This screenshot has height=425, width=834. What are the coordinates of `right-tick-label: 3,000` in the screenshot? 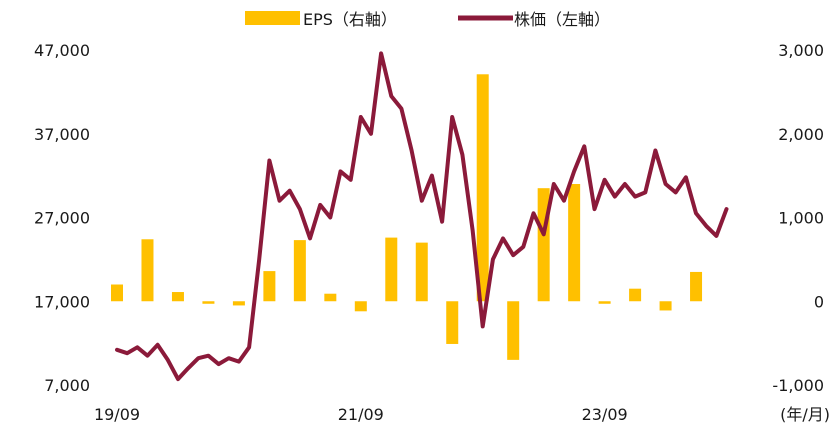 It's located at (801, 50).